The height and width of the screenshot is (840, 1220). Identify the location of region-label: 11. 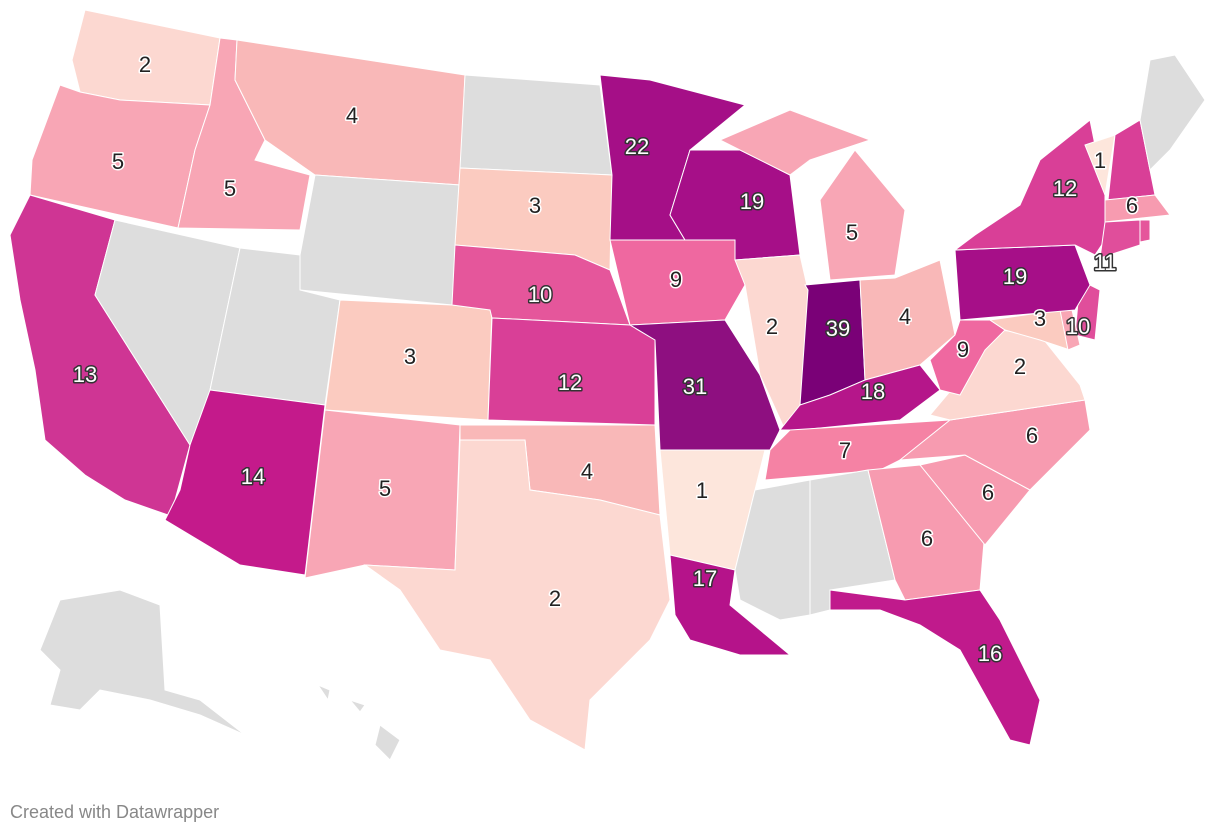
(1105, 262).